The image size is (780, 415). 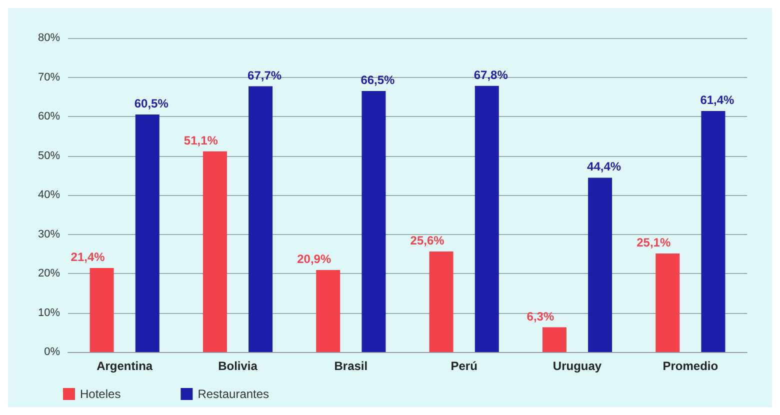 What do you see at coordinates (49, 156) in the screenshot?
I see `y-tick-label: 50%` at bounding box center [49, 156].